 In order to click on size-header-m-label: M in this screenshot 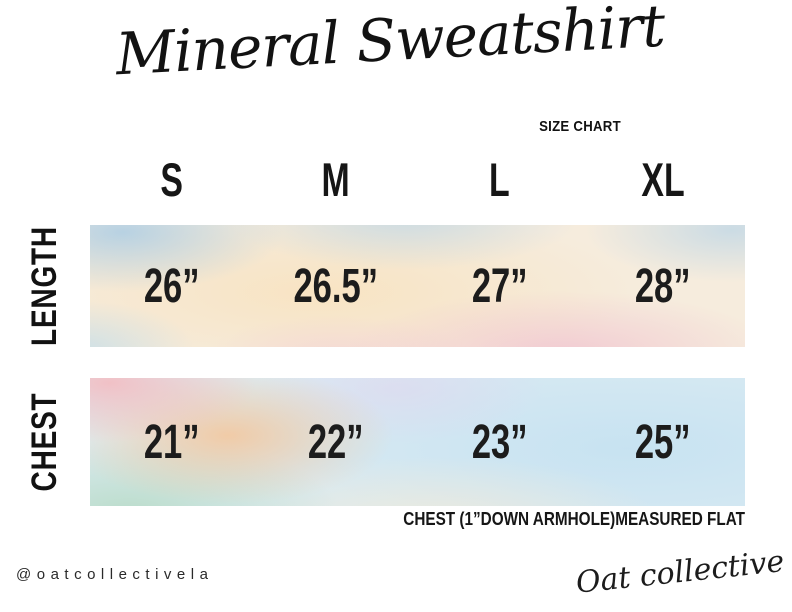, I will do `click(335, 179)`.